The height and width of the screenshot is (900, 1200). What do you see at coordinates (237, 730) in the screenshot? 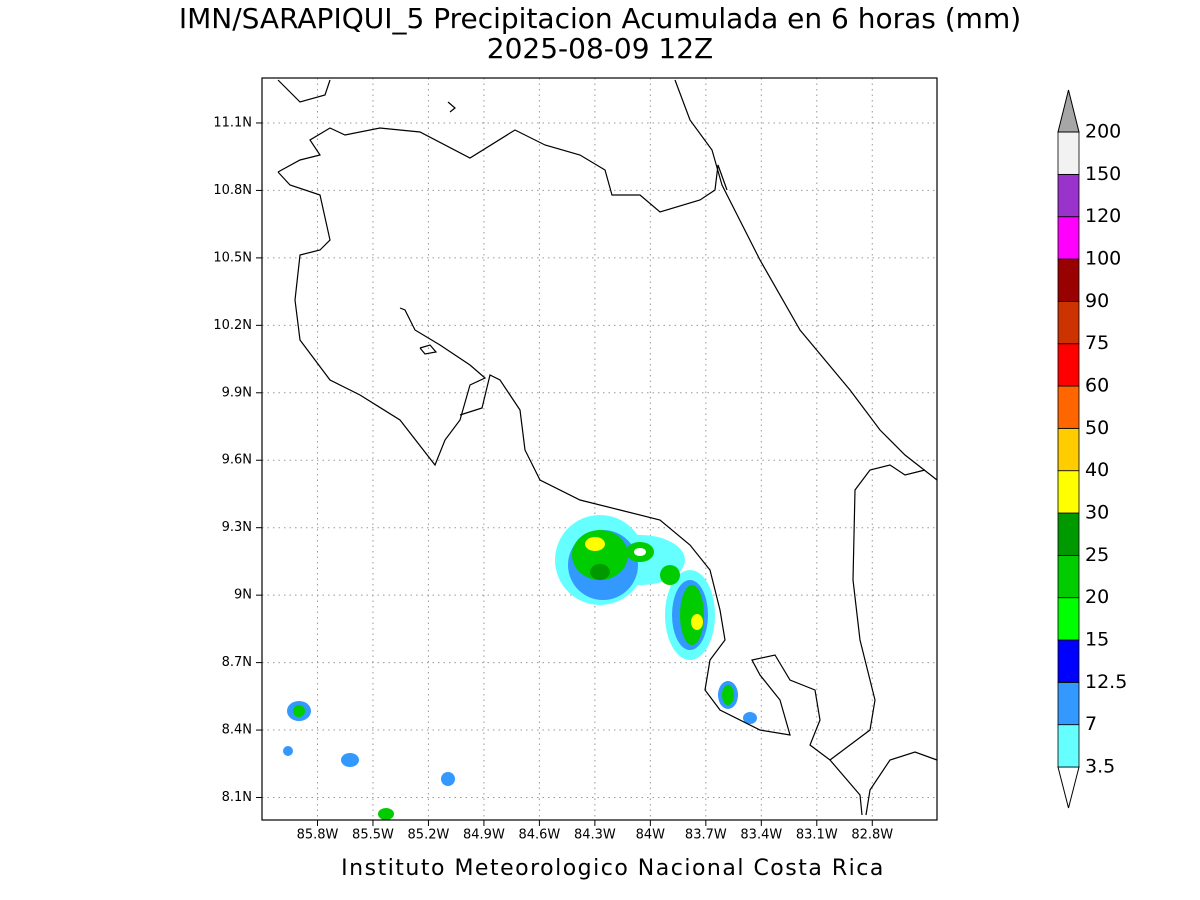
I see `y-tick-label: 8.4N` at bounding box center [237, 730].